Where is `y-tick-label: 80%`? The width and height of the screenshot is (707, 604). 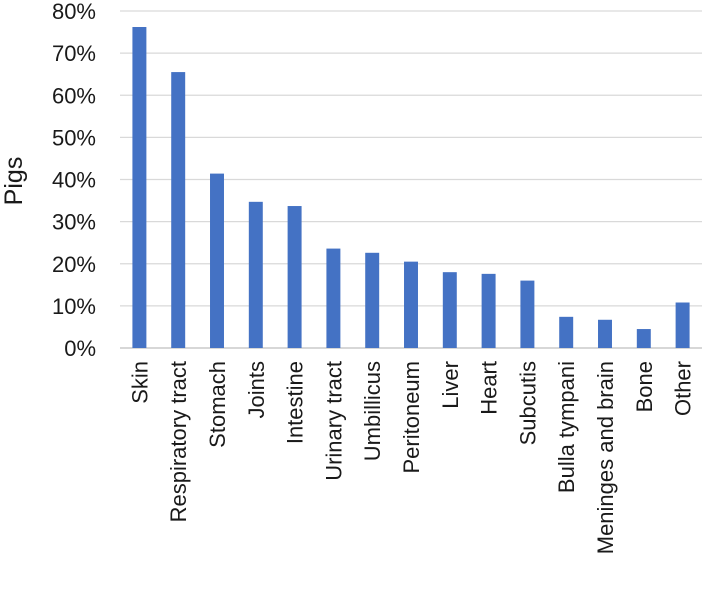 y-tick-label: 80% is located at coordinates (74, 12).